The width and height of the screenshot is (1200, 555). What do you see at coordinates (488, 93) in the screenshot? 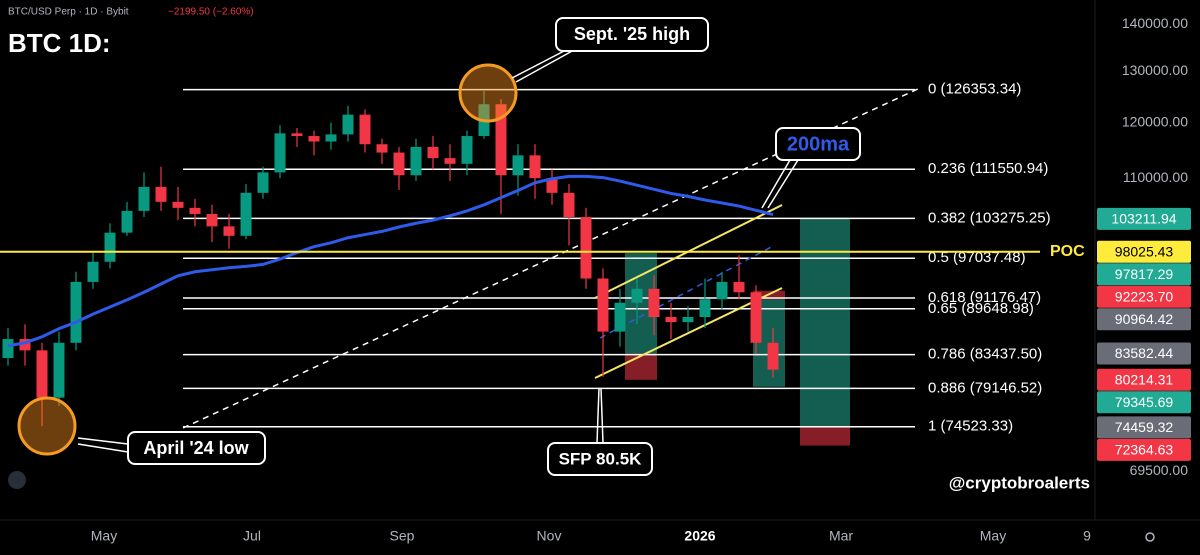
I see `high-circle` at bounding box center [488, 93].